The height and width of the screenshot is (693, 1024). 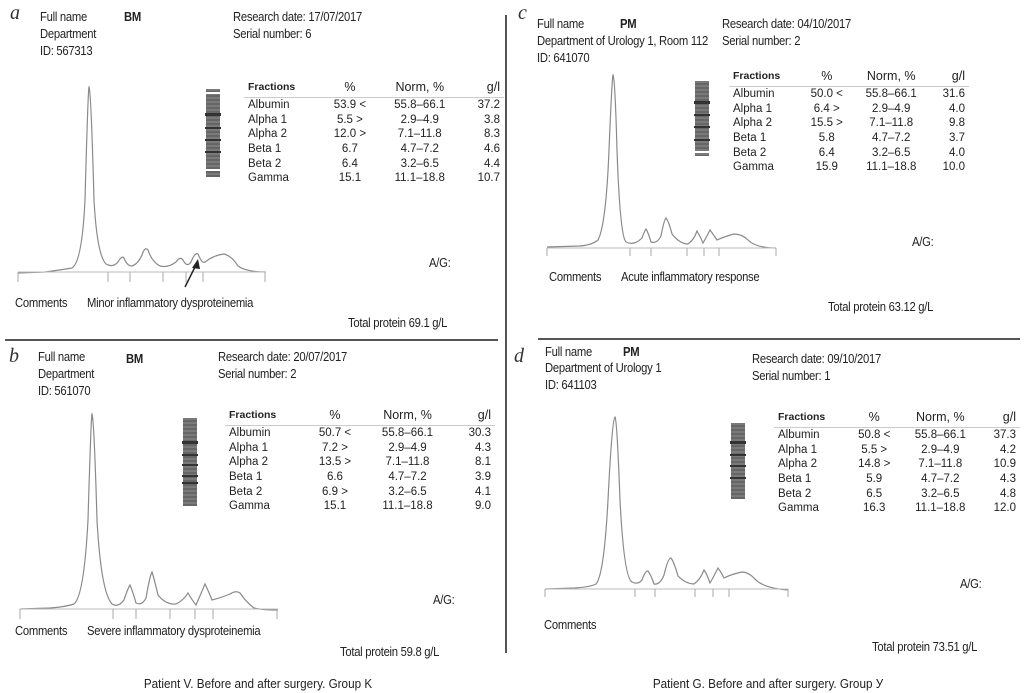 What do you see at coordinates (957, 108) in the screenshot?
I see `fraction-gl: 4.0` at bounding box center [957, 108].